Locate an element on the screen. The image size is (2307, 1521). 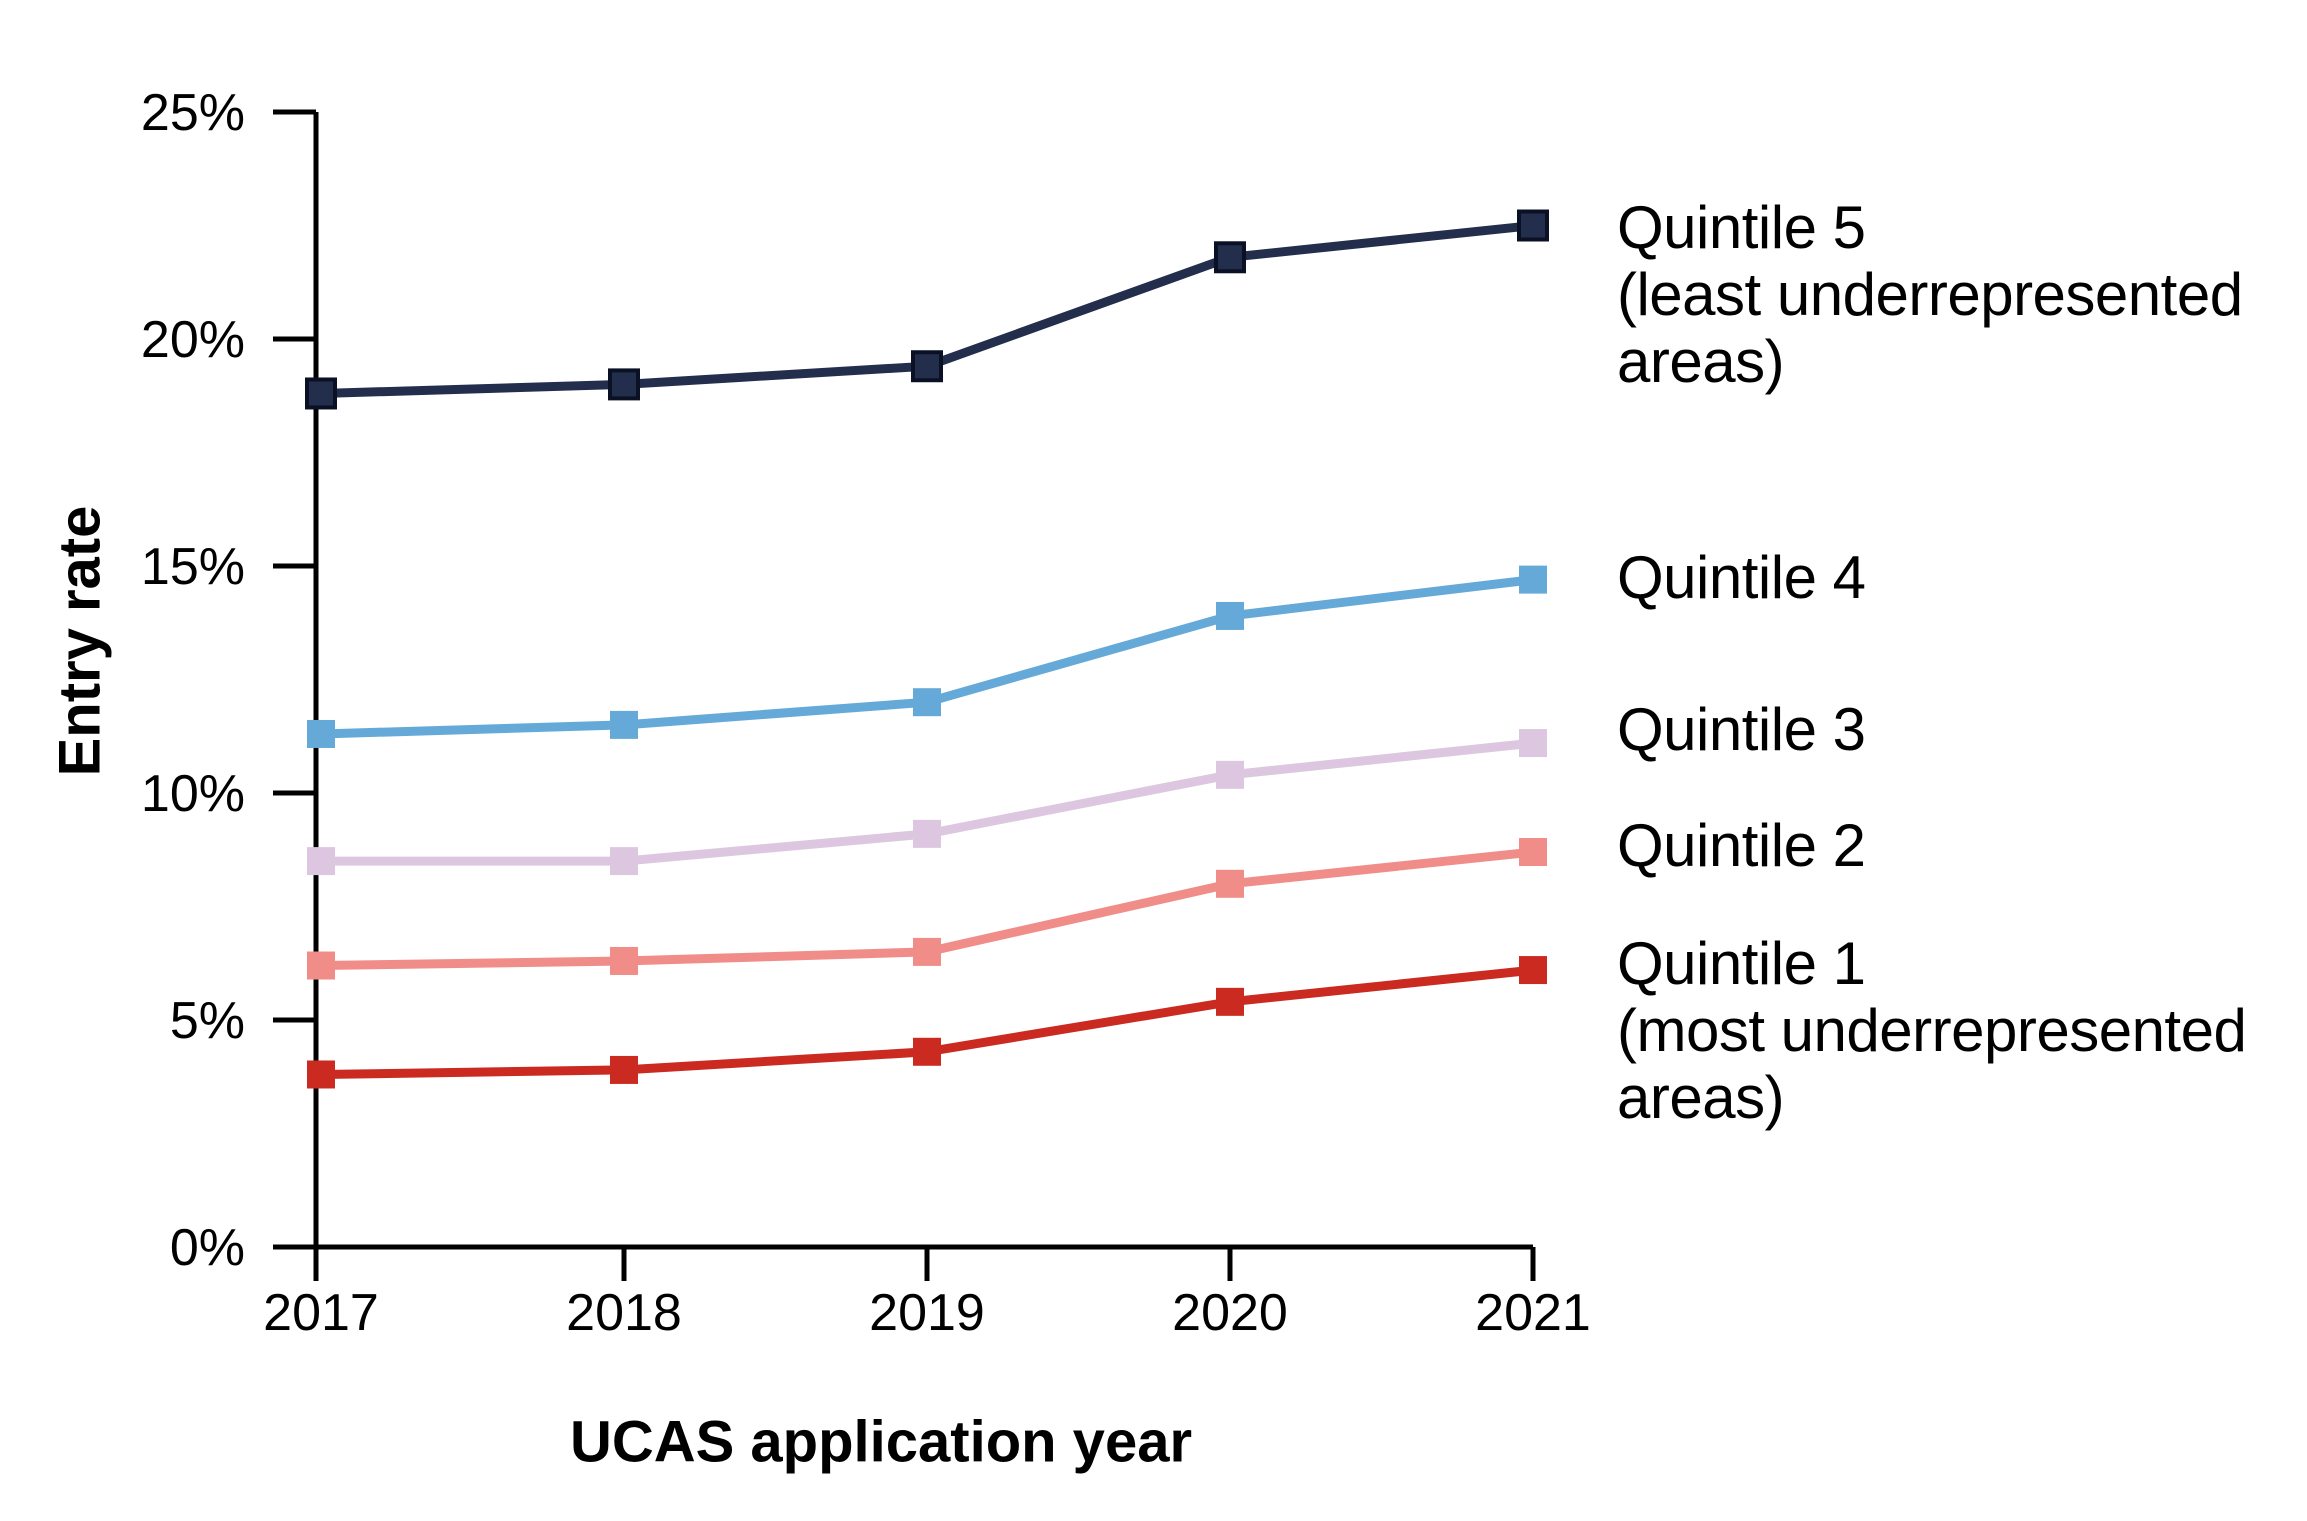
marker-quintile-2-2019 is located at coordinates (927, 951).